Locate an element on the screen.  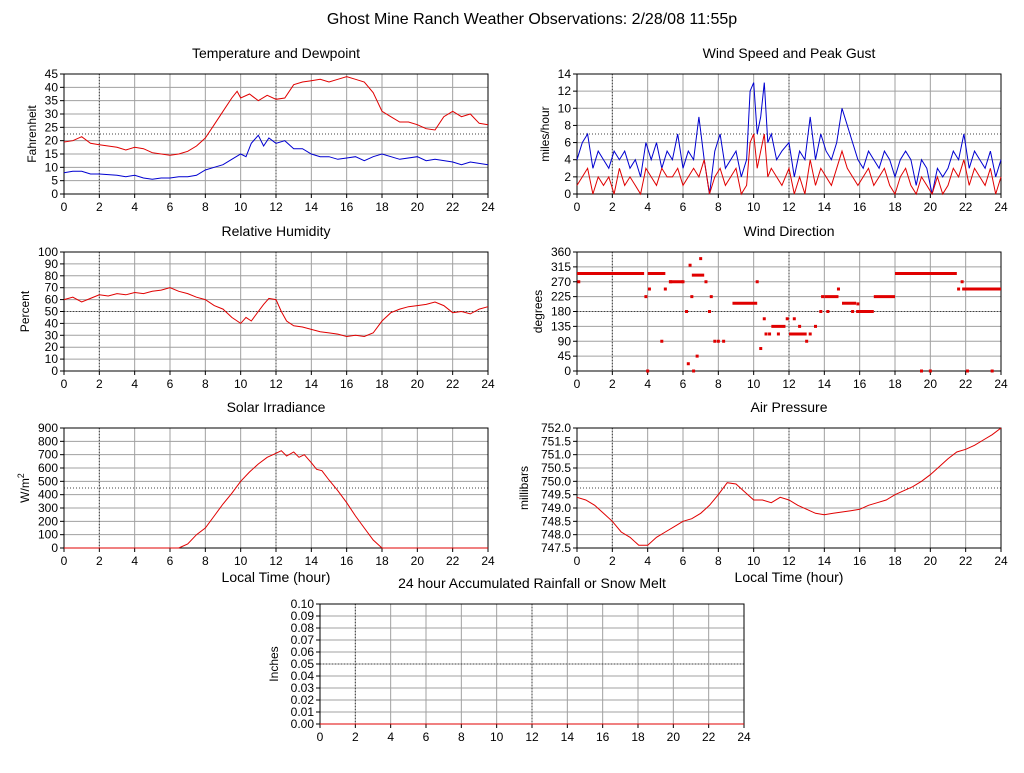
y-axis-label-text: W/m is located at coordinates (25, 490).